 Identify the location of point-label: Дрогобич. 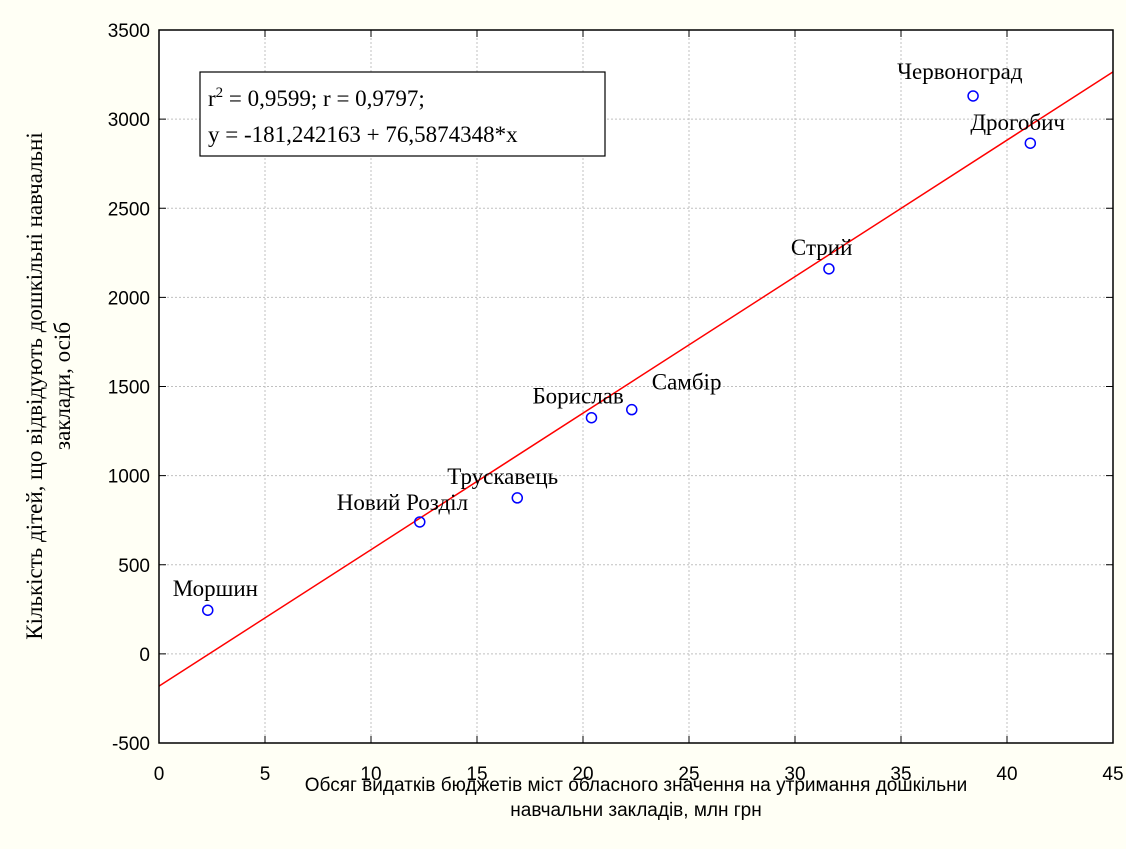
(1017, 122).